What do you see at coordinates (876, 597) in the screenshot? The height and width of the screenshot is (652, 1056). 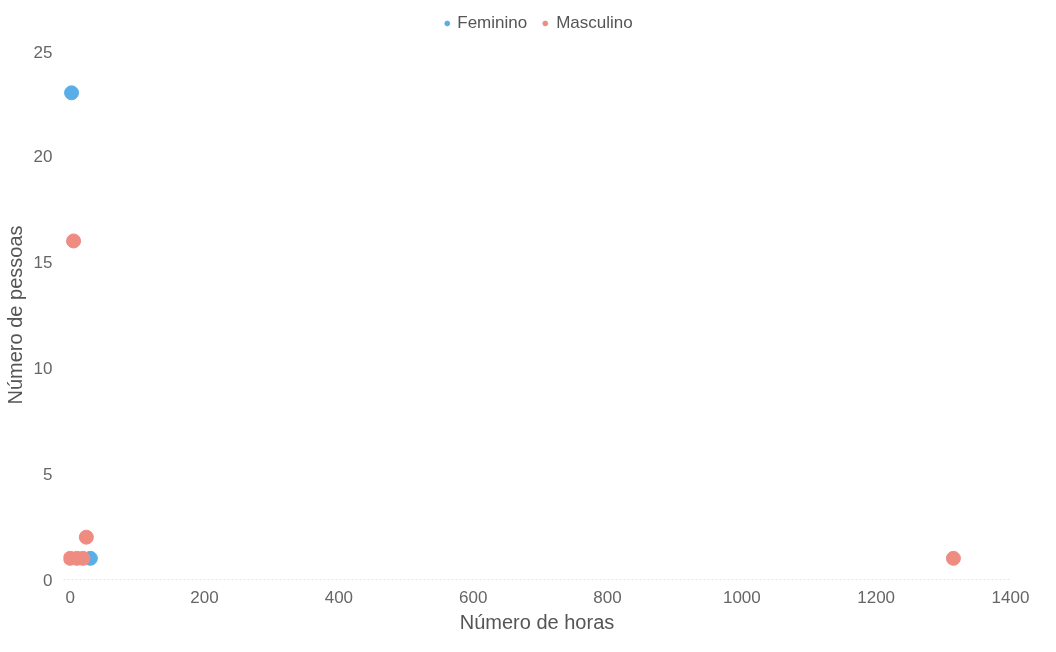 I see `x-tick-label: 1200` at bounding box center [876, 597].